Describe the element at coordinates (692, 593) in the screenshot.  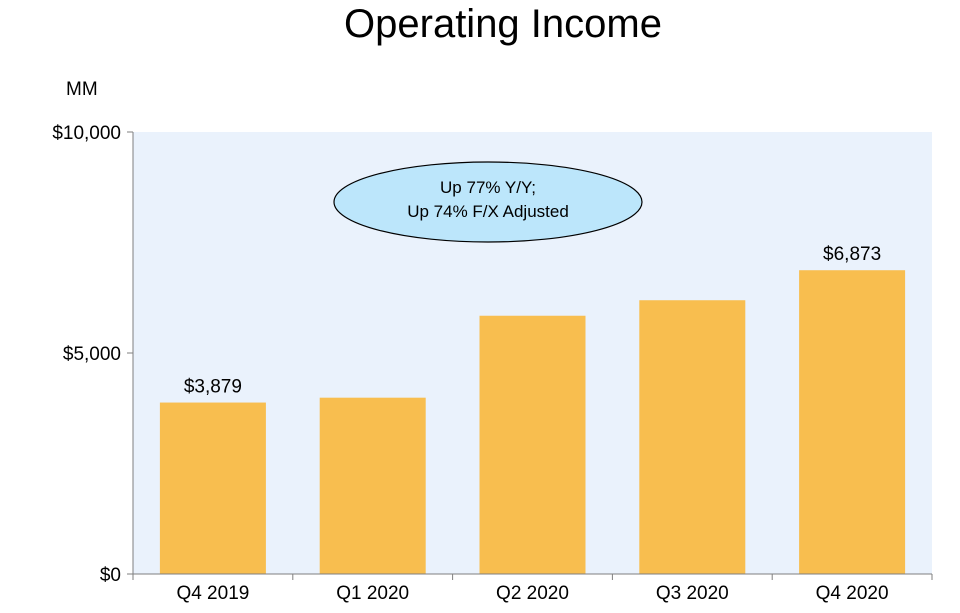
I see `x-tick-label: Q3 2020` at that location.